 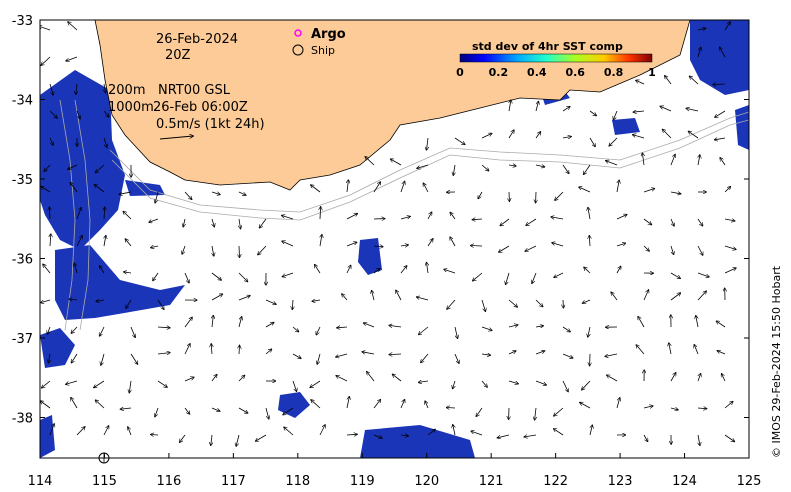 What do you see at coordinates (362, 481) in the screenshot?
I see `x-tick-label: 119` at bounding box center [362, 481].